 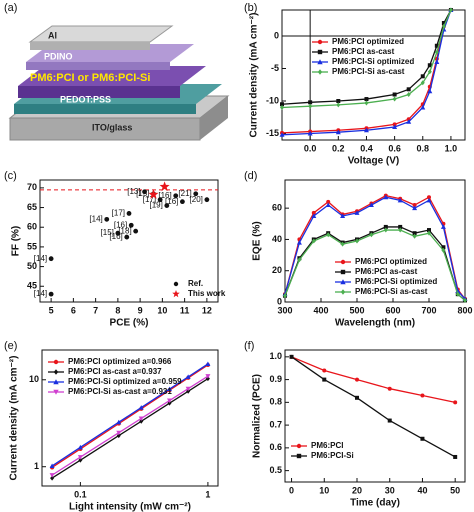 What do you see at coordinates (10, 8) in the screenshot?
I see `panel-label: (a)` at bounding box center [10, 8].